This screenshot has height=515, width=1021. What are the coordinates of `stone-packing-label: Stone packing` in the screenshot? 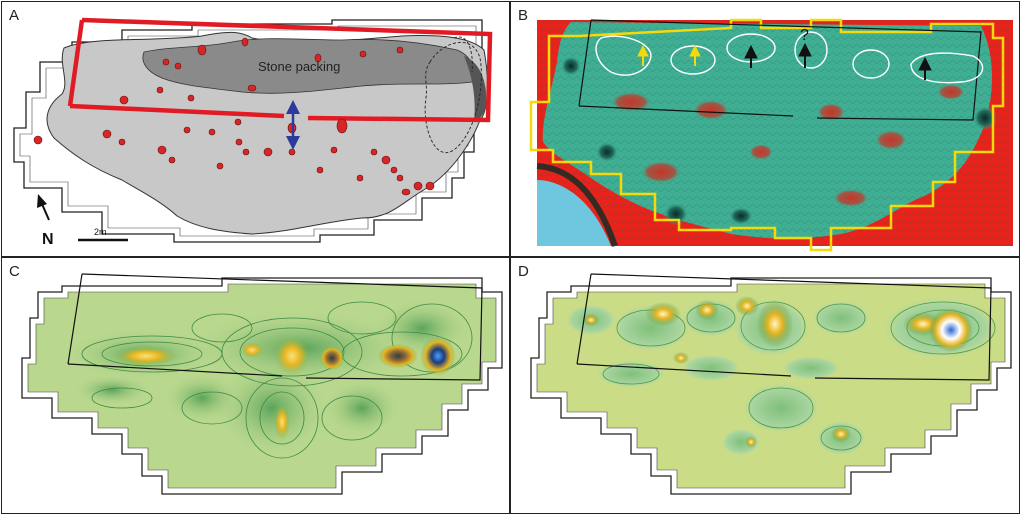 It's located at (299, 66).